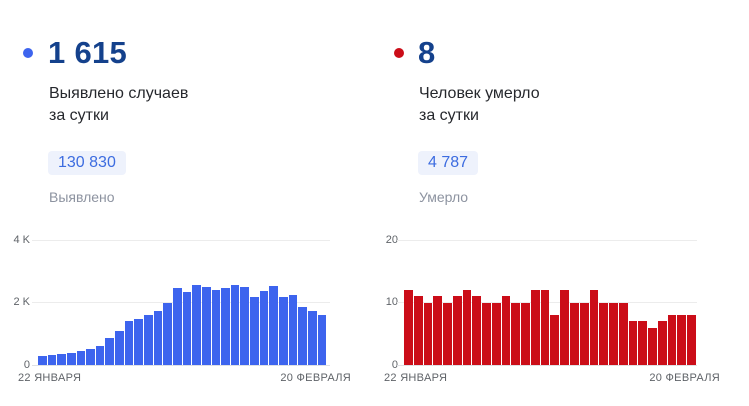 The image size is (749, 406). What do you see at coordinates (444, 197) in the screenshot?
I see `deaths-total-label: Умерло` at bounding box center [444, 197].